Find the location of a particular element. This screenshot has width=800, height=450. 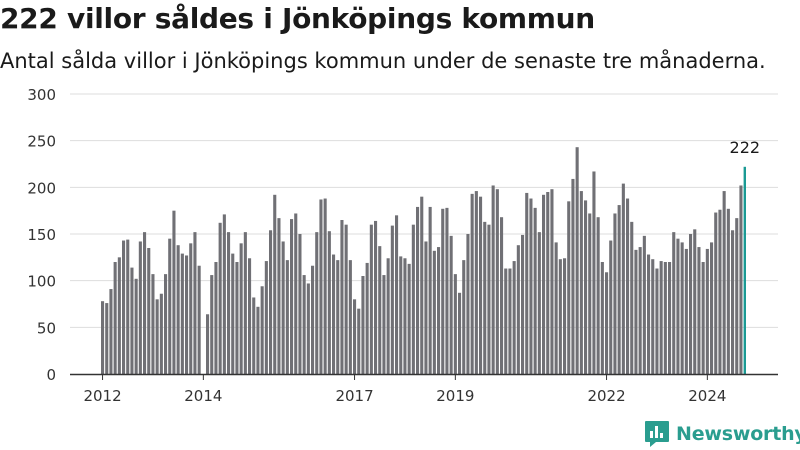

annotations: 222 is located at coordinates (745, 147).